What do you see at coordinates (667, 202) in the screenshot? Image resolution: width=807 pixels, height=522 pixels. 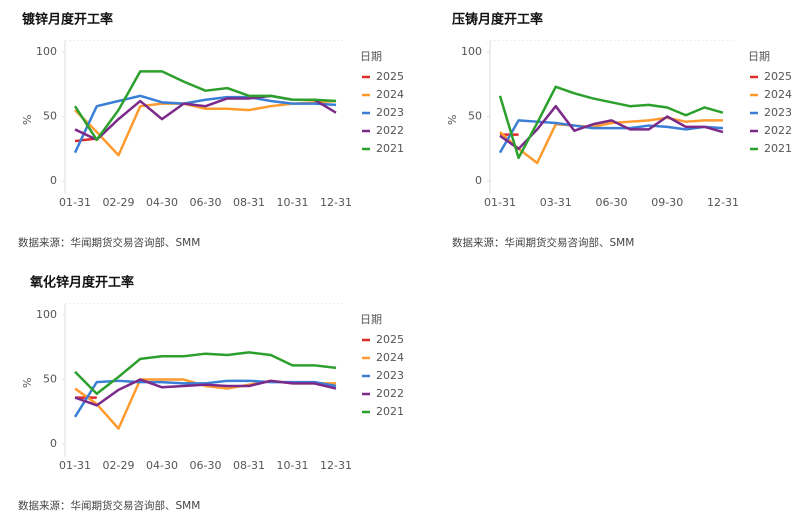 I see `x-tick-label: 09-30` at bounding box center [667, 202].